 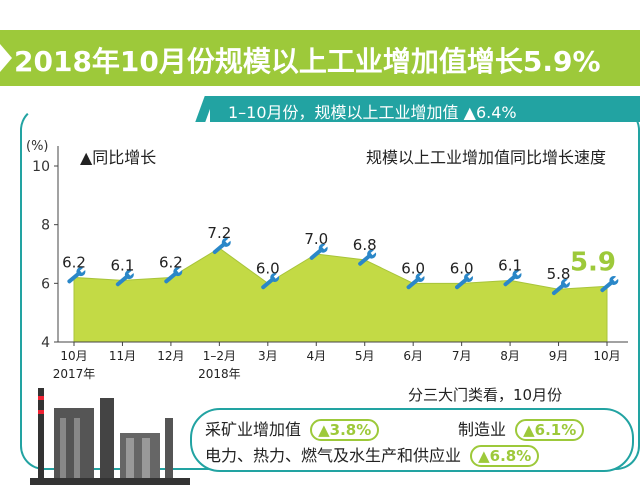 What do you see at coordinates (219, 356) in the screenshot?
I see `x-tick-label: 1–2月` at bounding box center [219, 356].